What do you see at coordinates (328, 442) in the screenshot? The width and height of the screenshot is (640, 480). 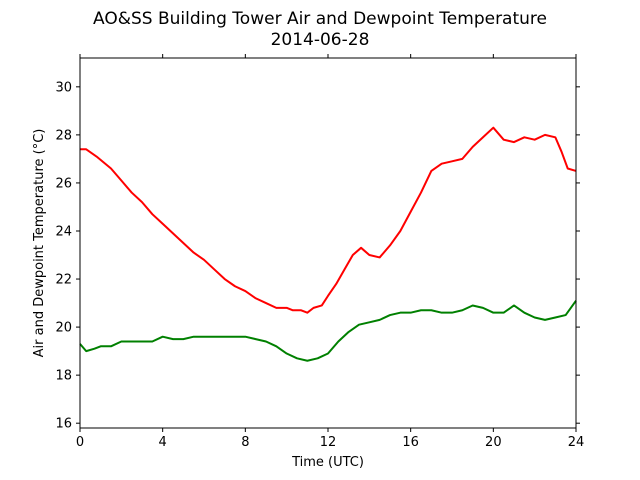 I see `x-tick-label: 12` at bounding box center [328, 442].